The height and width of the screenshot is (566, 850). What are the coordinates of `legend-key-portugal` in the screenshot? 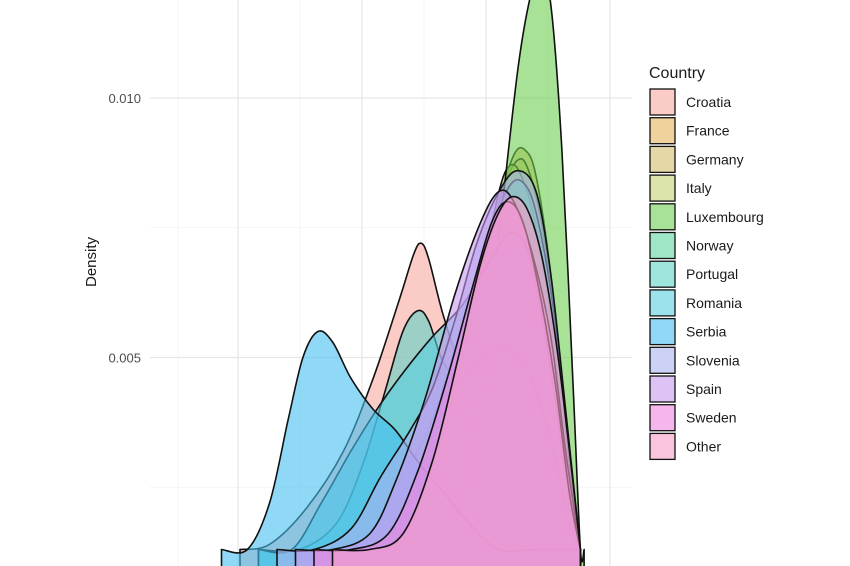 It's located at (662, 274).